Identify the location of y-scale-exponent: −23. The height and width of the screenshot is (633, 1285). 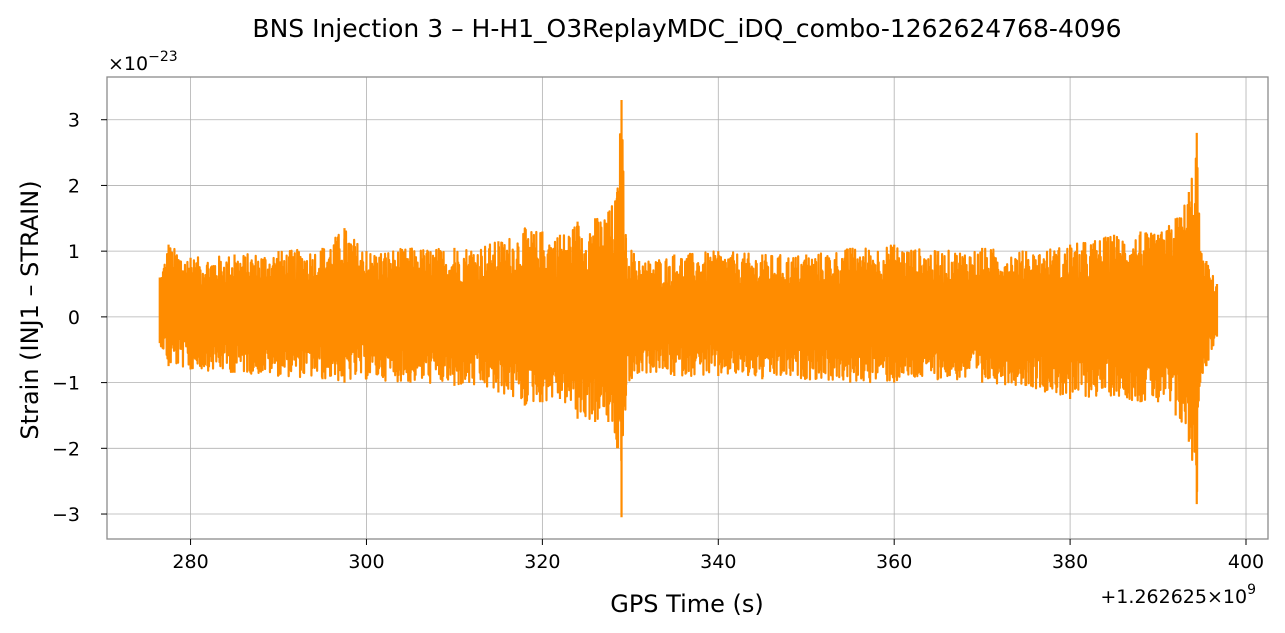
(163, 57).